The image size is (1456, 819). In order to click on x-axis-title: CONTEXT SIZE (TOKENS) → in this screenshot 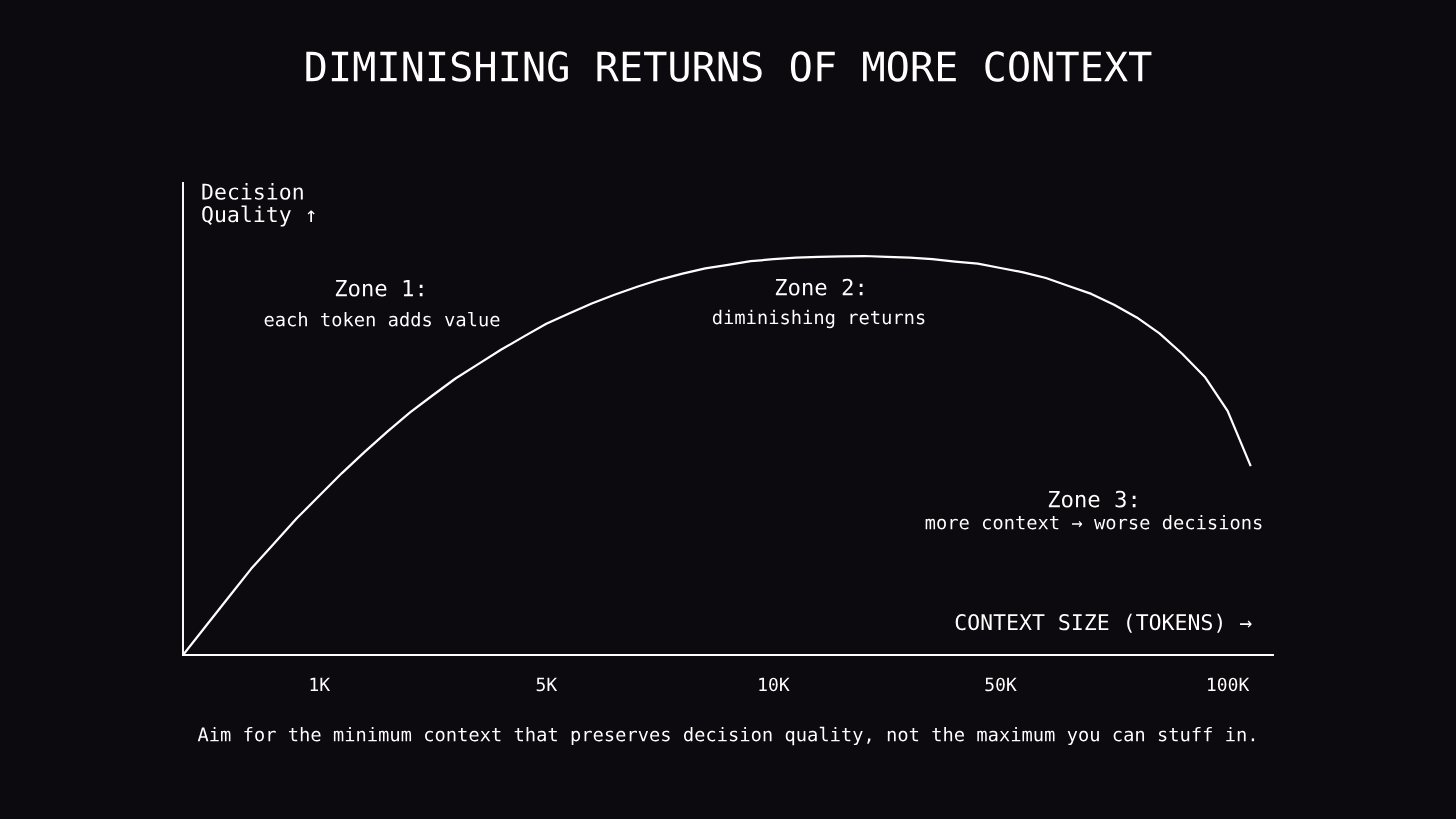, I will do `click(1103, 623)`.